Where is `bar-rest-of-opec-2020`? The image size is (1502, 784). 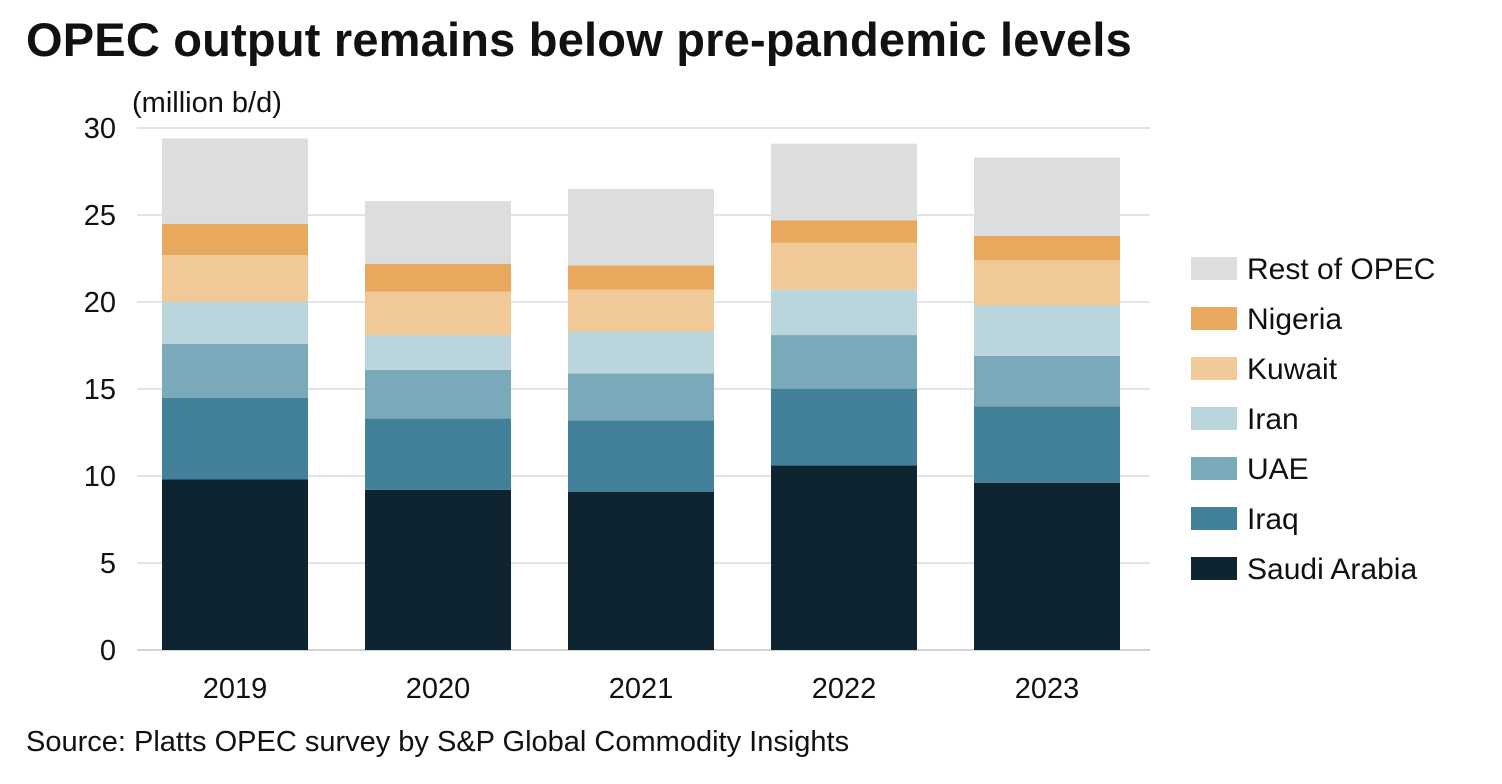 bar-rest-of-opec-2020 is located at coordinates (438, 232).